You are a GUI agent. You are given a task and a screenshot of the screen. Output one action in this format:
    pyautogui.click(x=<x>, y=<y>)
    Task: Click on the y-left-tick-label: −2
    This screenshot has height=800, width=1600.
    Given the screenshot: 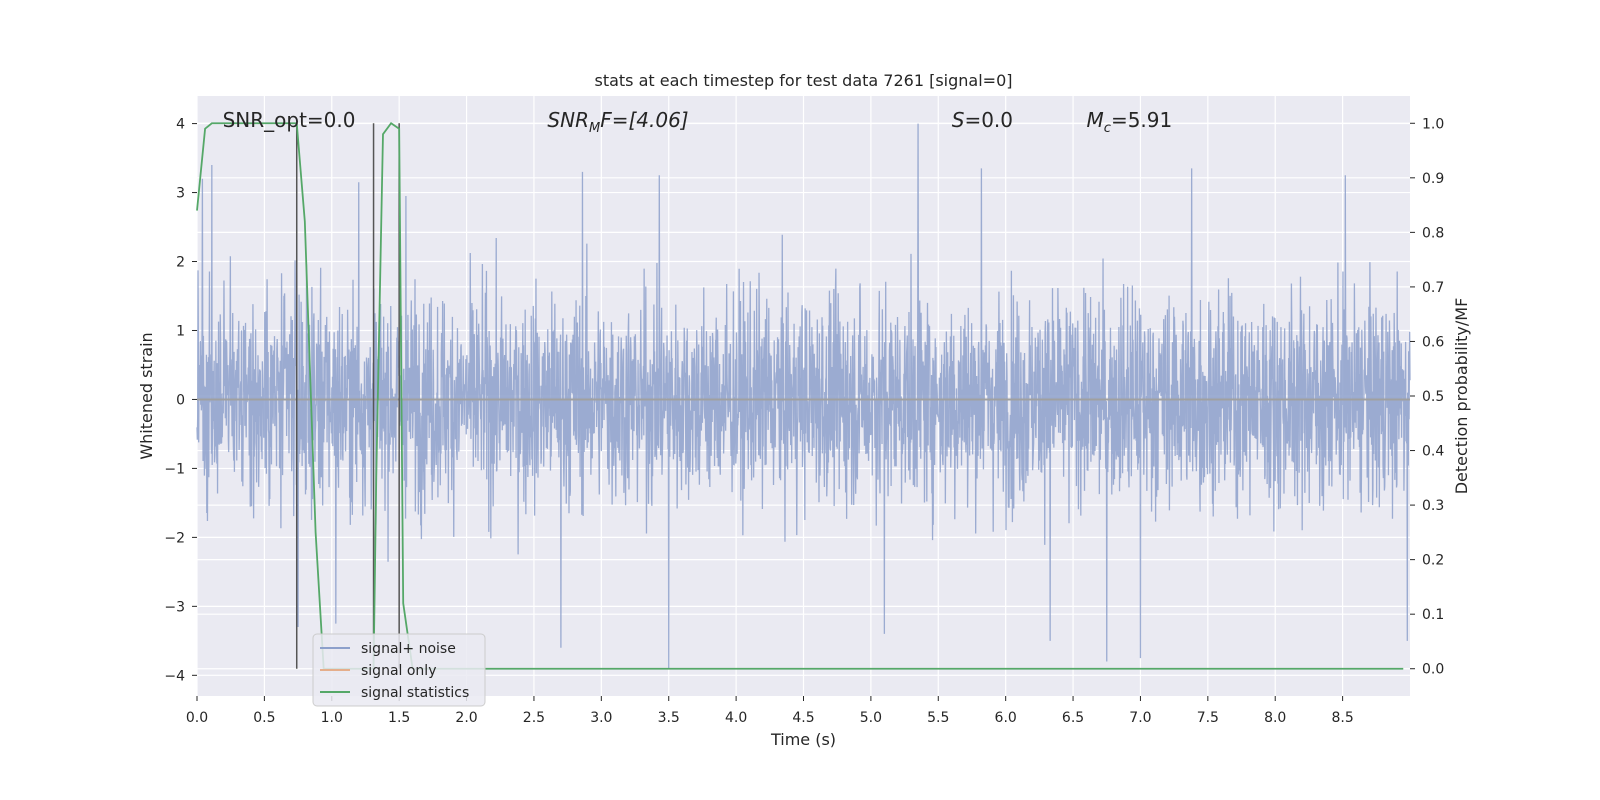 What is the action you would take?
    pyautogui.click(x=174, y=538)
    